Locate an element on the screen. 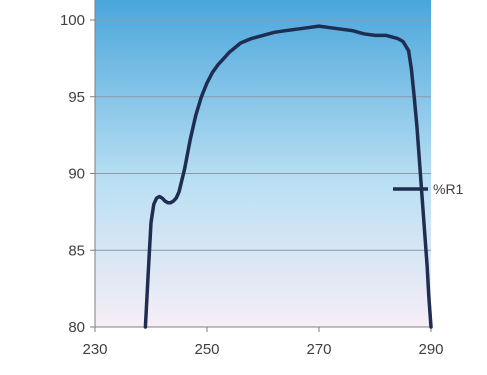  y-tick-label-90: 90 is located at coordinates (76, 174).